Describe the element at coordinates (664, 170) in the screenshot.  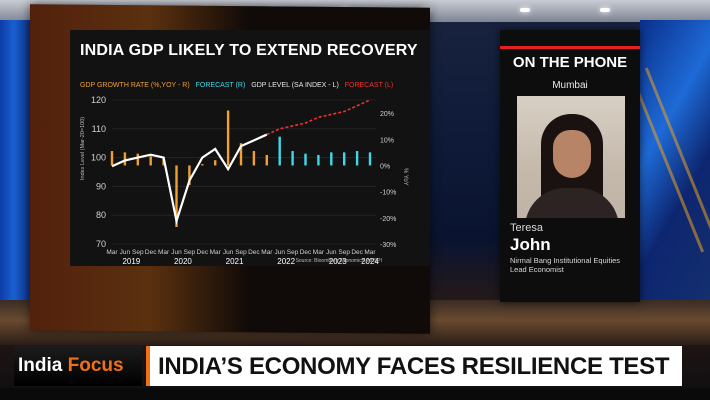
I see `right-video-wall` at that location.